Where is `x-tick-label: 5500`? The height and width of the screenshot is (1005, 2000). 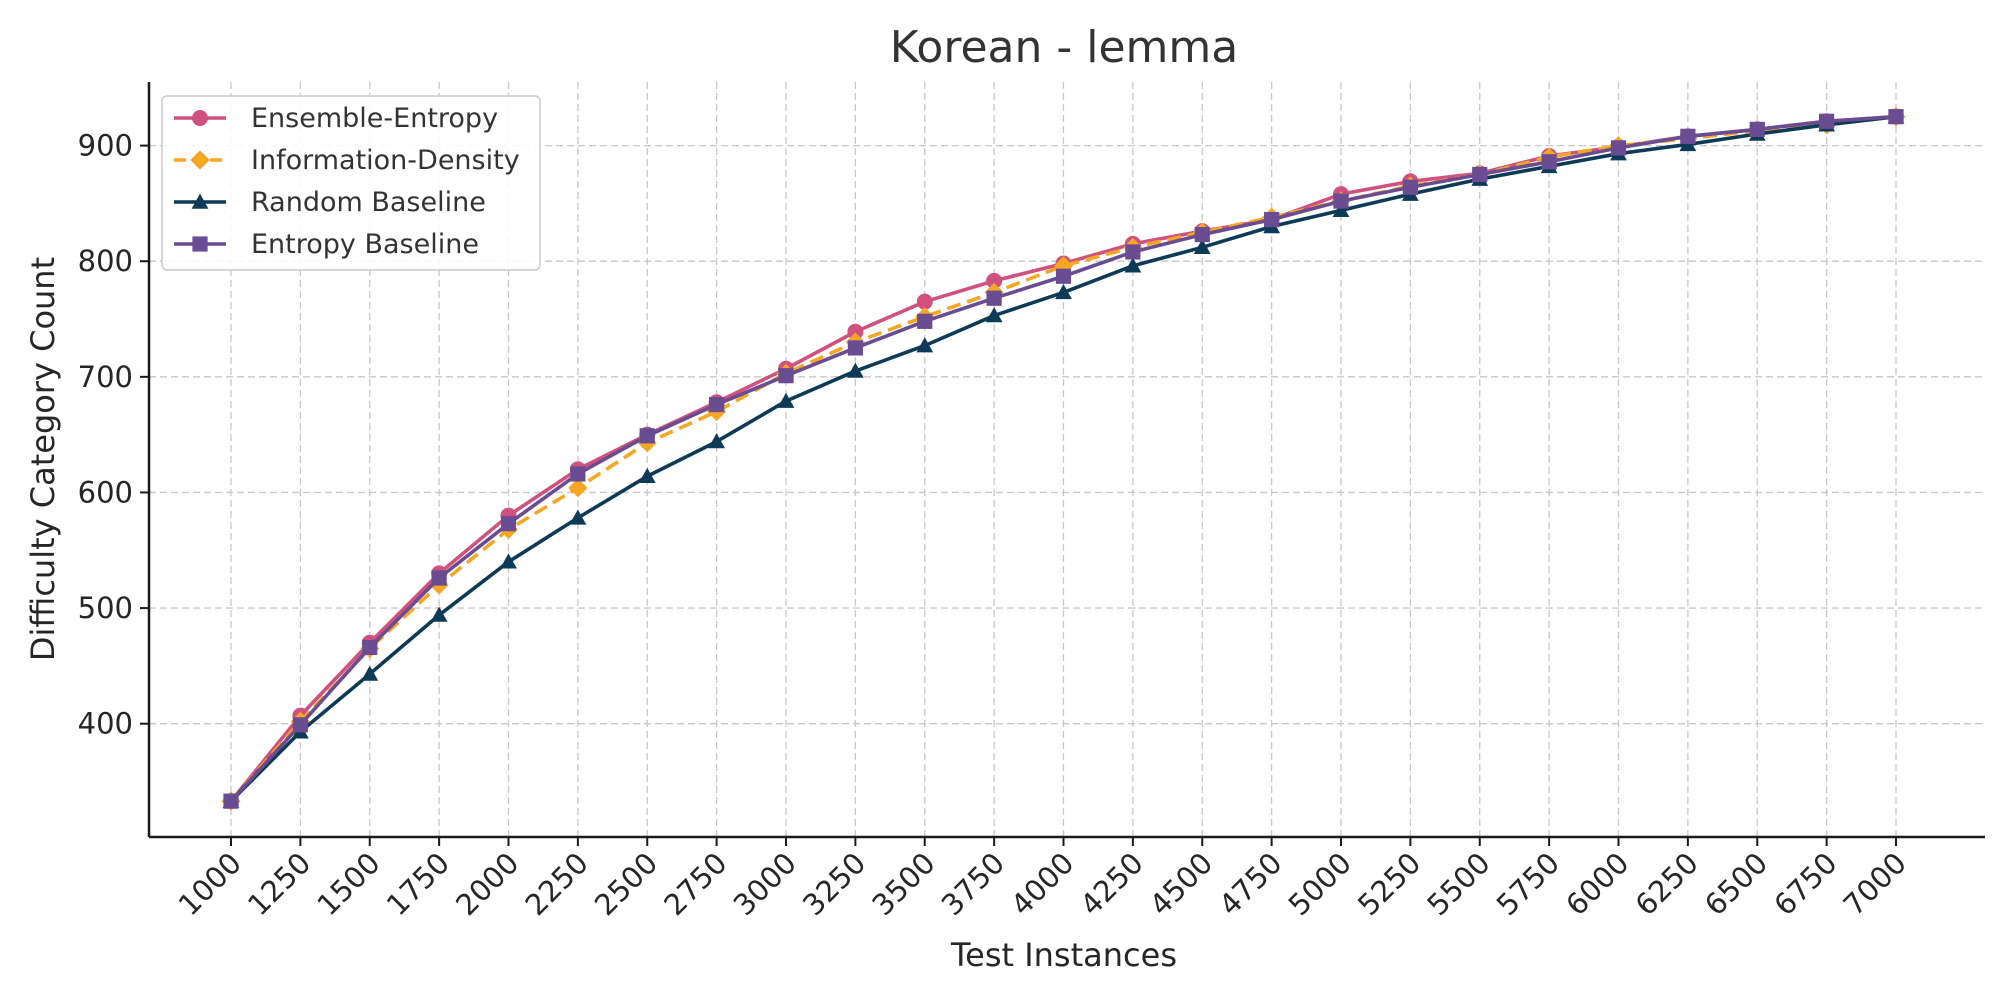 x-tick-label: 5500 is located at coordinates (1458, 884).